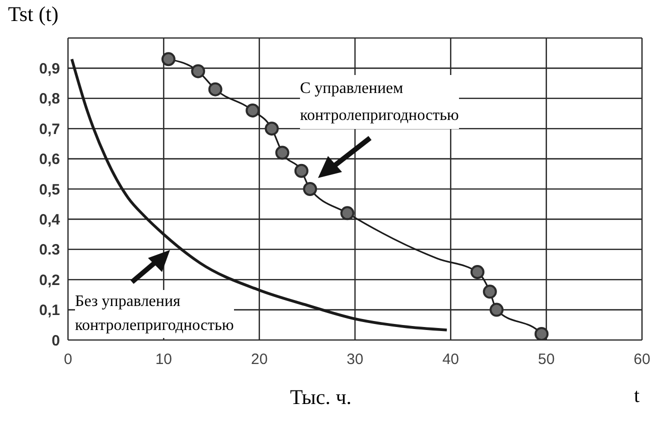 This screenshot has width=664, height=421. What do you see at coordinates (259, 359) in the screenshot?
I see `x-tick-label: 20` at bounding box center [259, 359].